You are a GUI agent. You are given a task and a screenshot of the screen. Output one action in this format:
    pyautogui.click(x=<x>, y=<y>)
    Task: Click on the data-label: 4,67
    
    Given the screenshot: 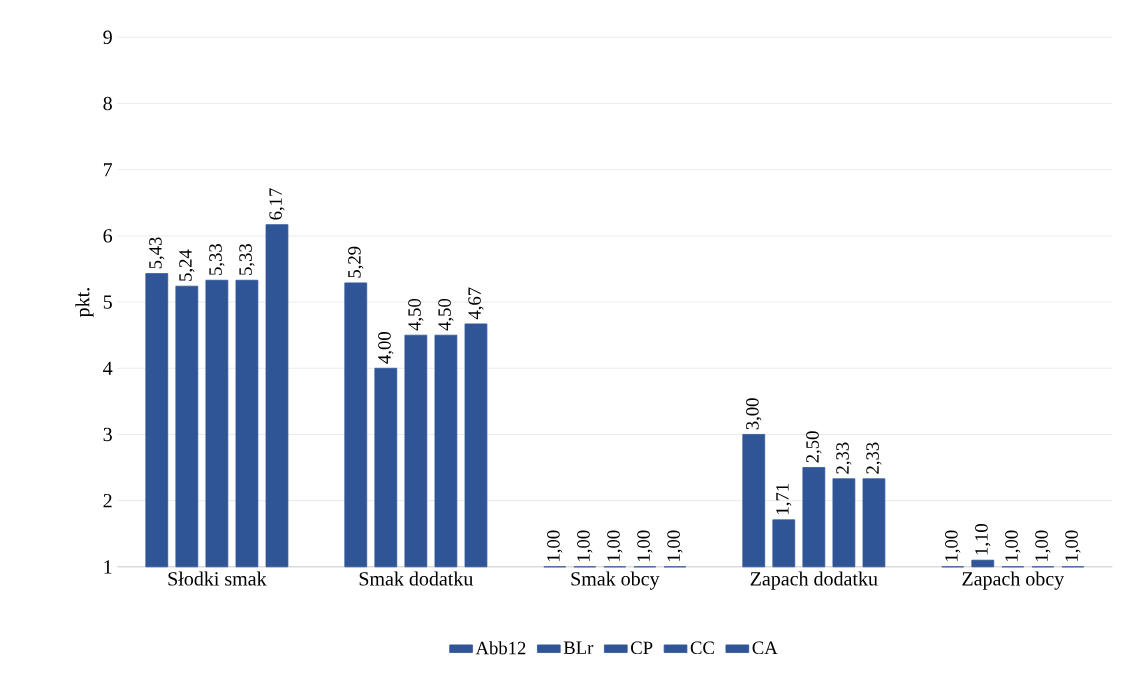 What is the action you would take?
    pyautogui.click(x=476, y=303)
    